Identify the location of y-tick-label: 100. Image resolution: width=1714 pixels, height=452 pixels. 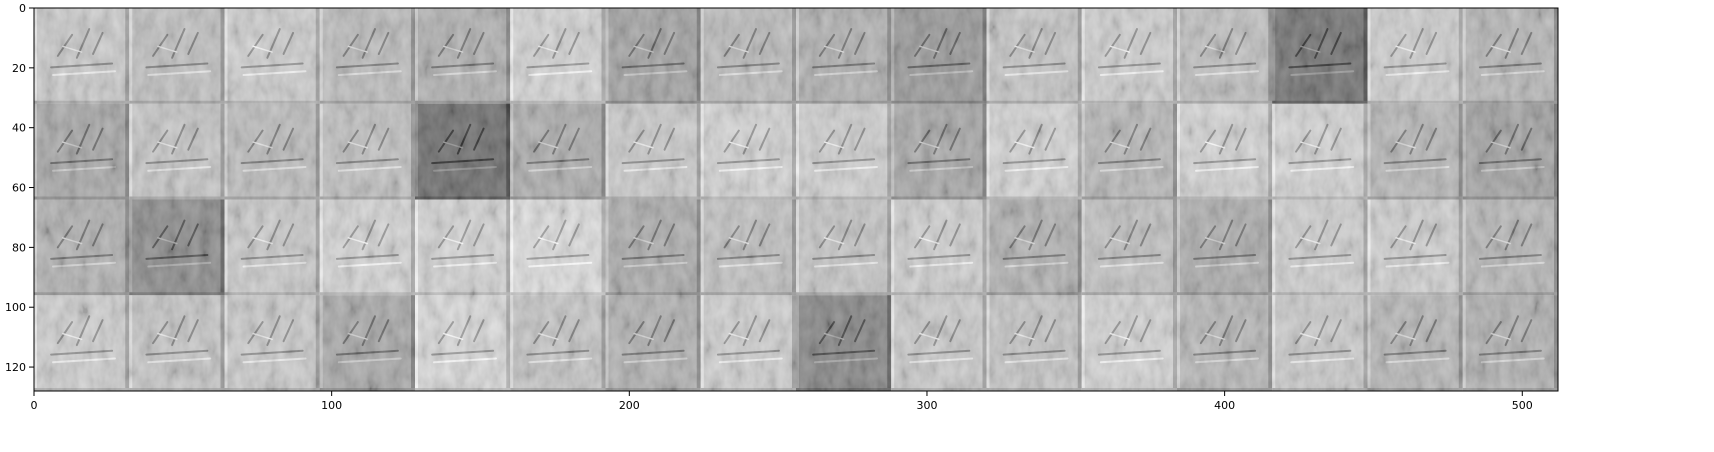
(15, 307).